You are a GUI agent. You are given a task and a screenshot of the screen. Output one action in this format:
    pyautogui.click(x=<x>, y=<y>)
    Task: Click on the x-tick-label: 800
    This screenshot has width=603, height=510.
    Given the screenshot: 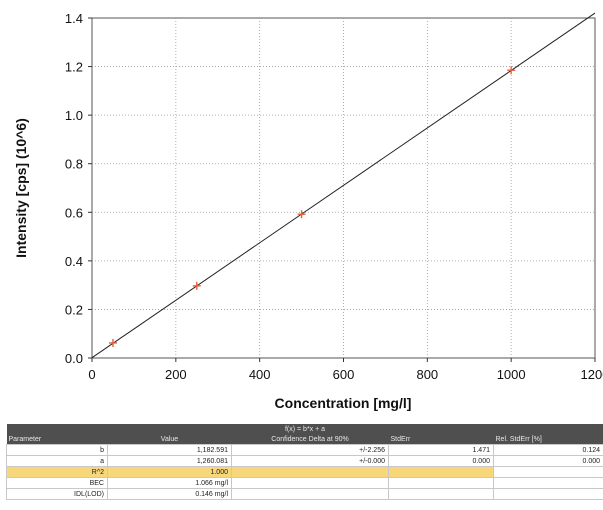 What is the action you would take?
    pyautogui.click(x=427, y=374)
    